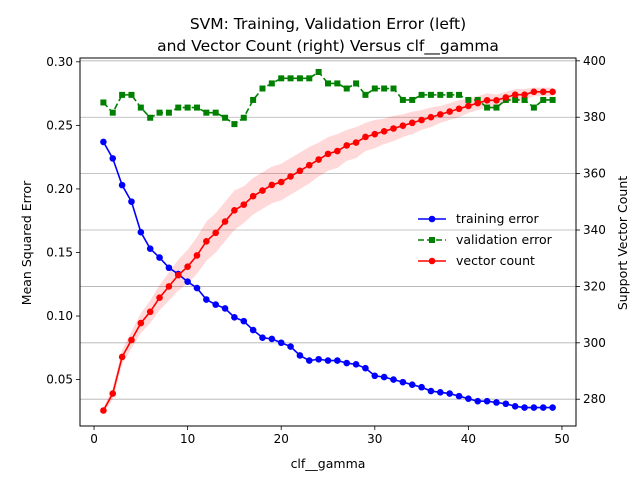 The image size is (640, 480). I want to click on right-y-tick-label: 280, so click(594, 399).